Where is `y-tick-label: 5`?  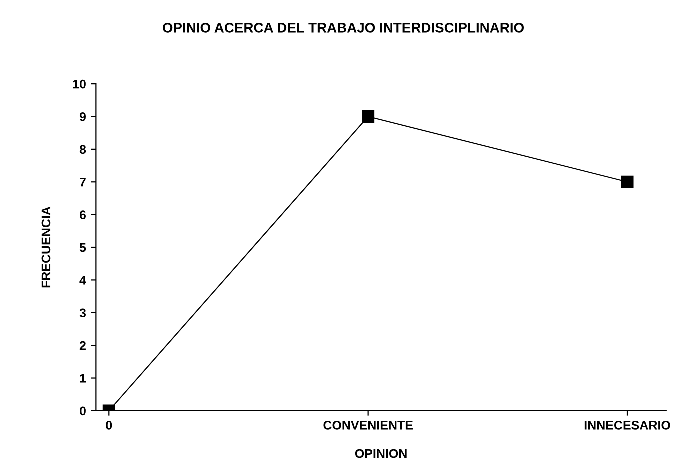
y-tick-label: 5 is located at coordinates (83, 247).